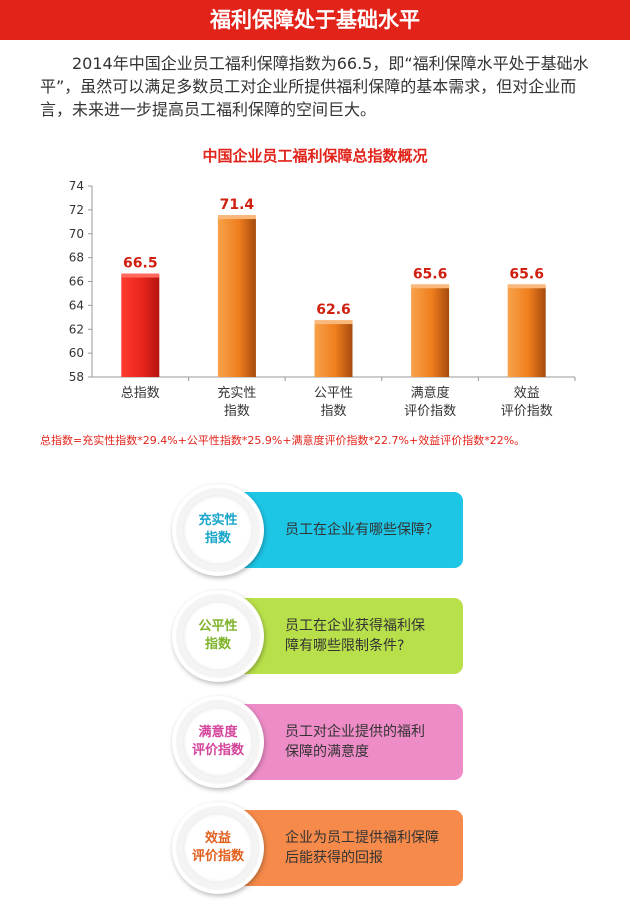  What do you see at coordinates (315, 156) in the screenshot?
I see `chart-title: 中国企业员工福利保障总指数概况` at bounding box center [315, 156].